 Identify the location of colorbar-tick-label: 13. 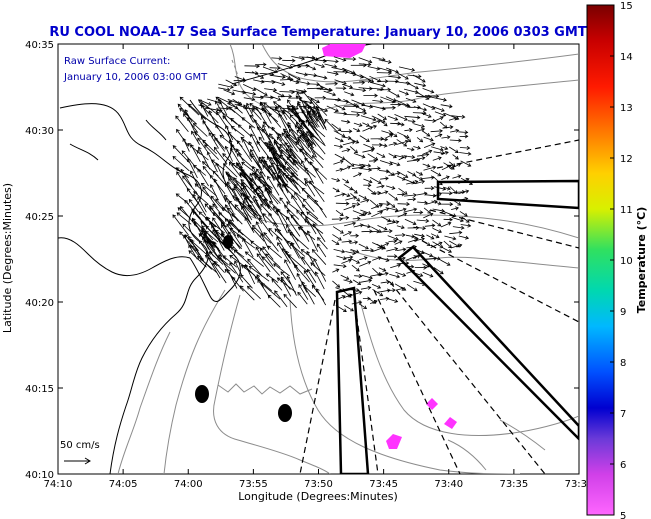
(626, 108).